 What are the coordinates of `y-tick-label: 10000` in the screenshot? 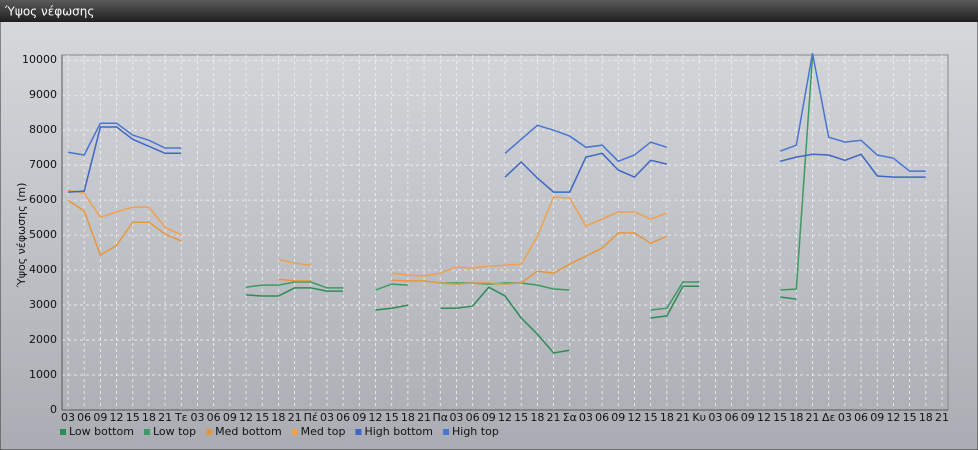 It's located at (39, 59).